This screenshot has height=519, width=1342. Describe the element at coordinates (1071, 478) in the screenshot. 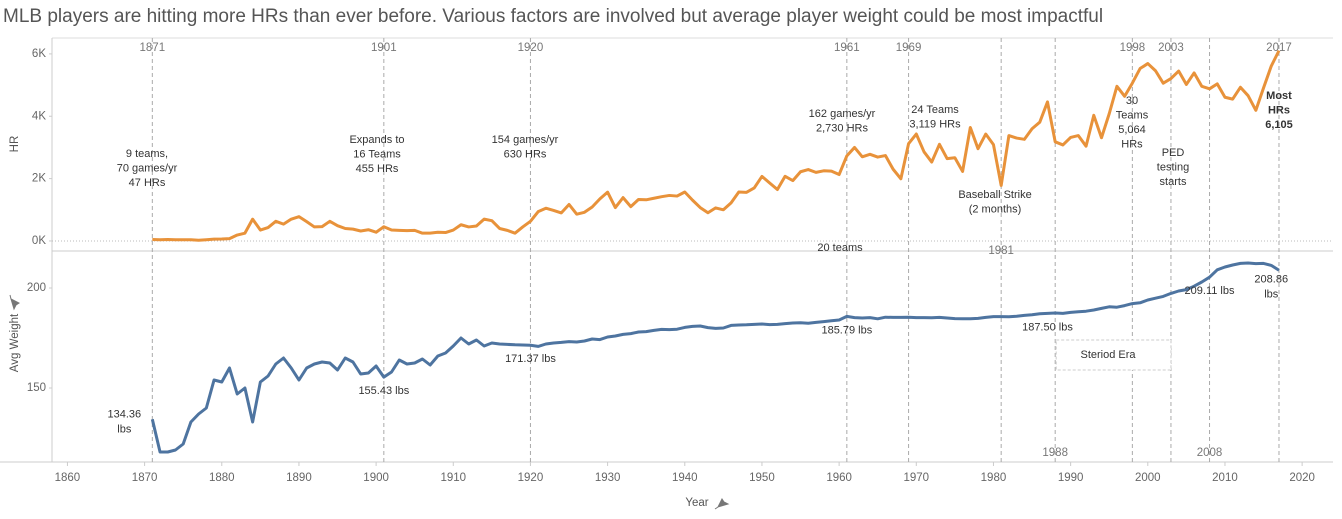

I see `x-tick-label: 1990` at that location.